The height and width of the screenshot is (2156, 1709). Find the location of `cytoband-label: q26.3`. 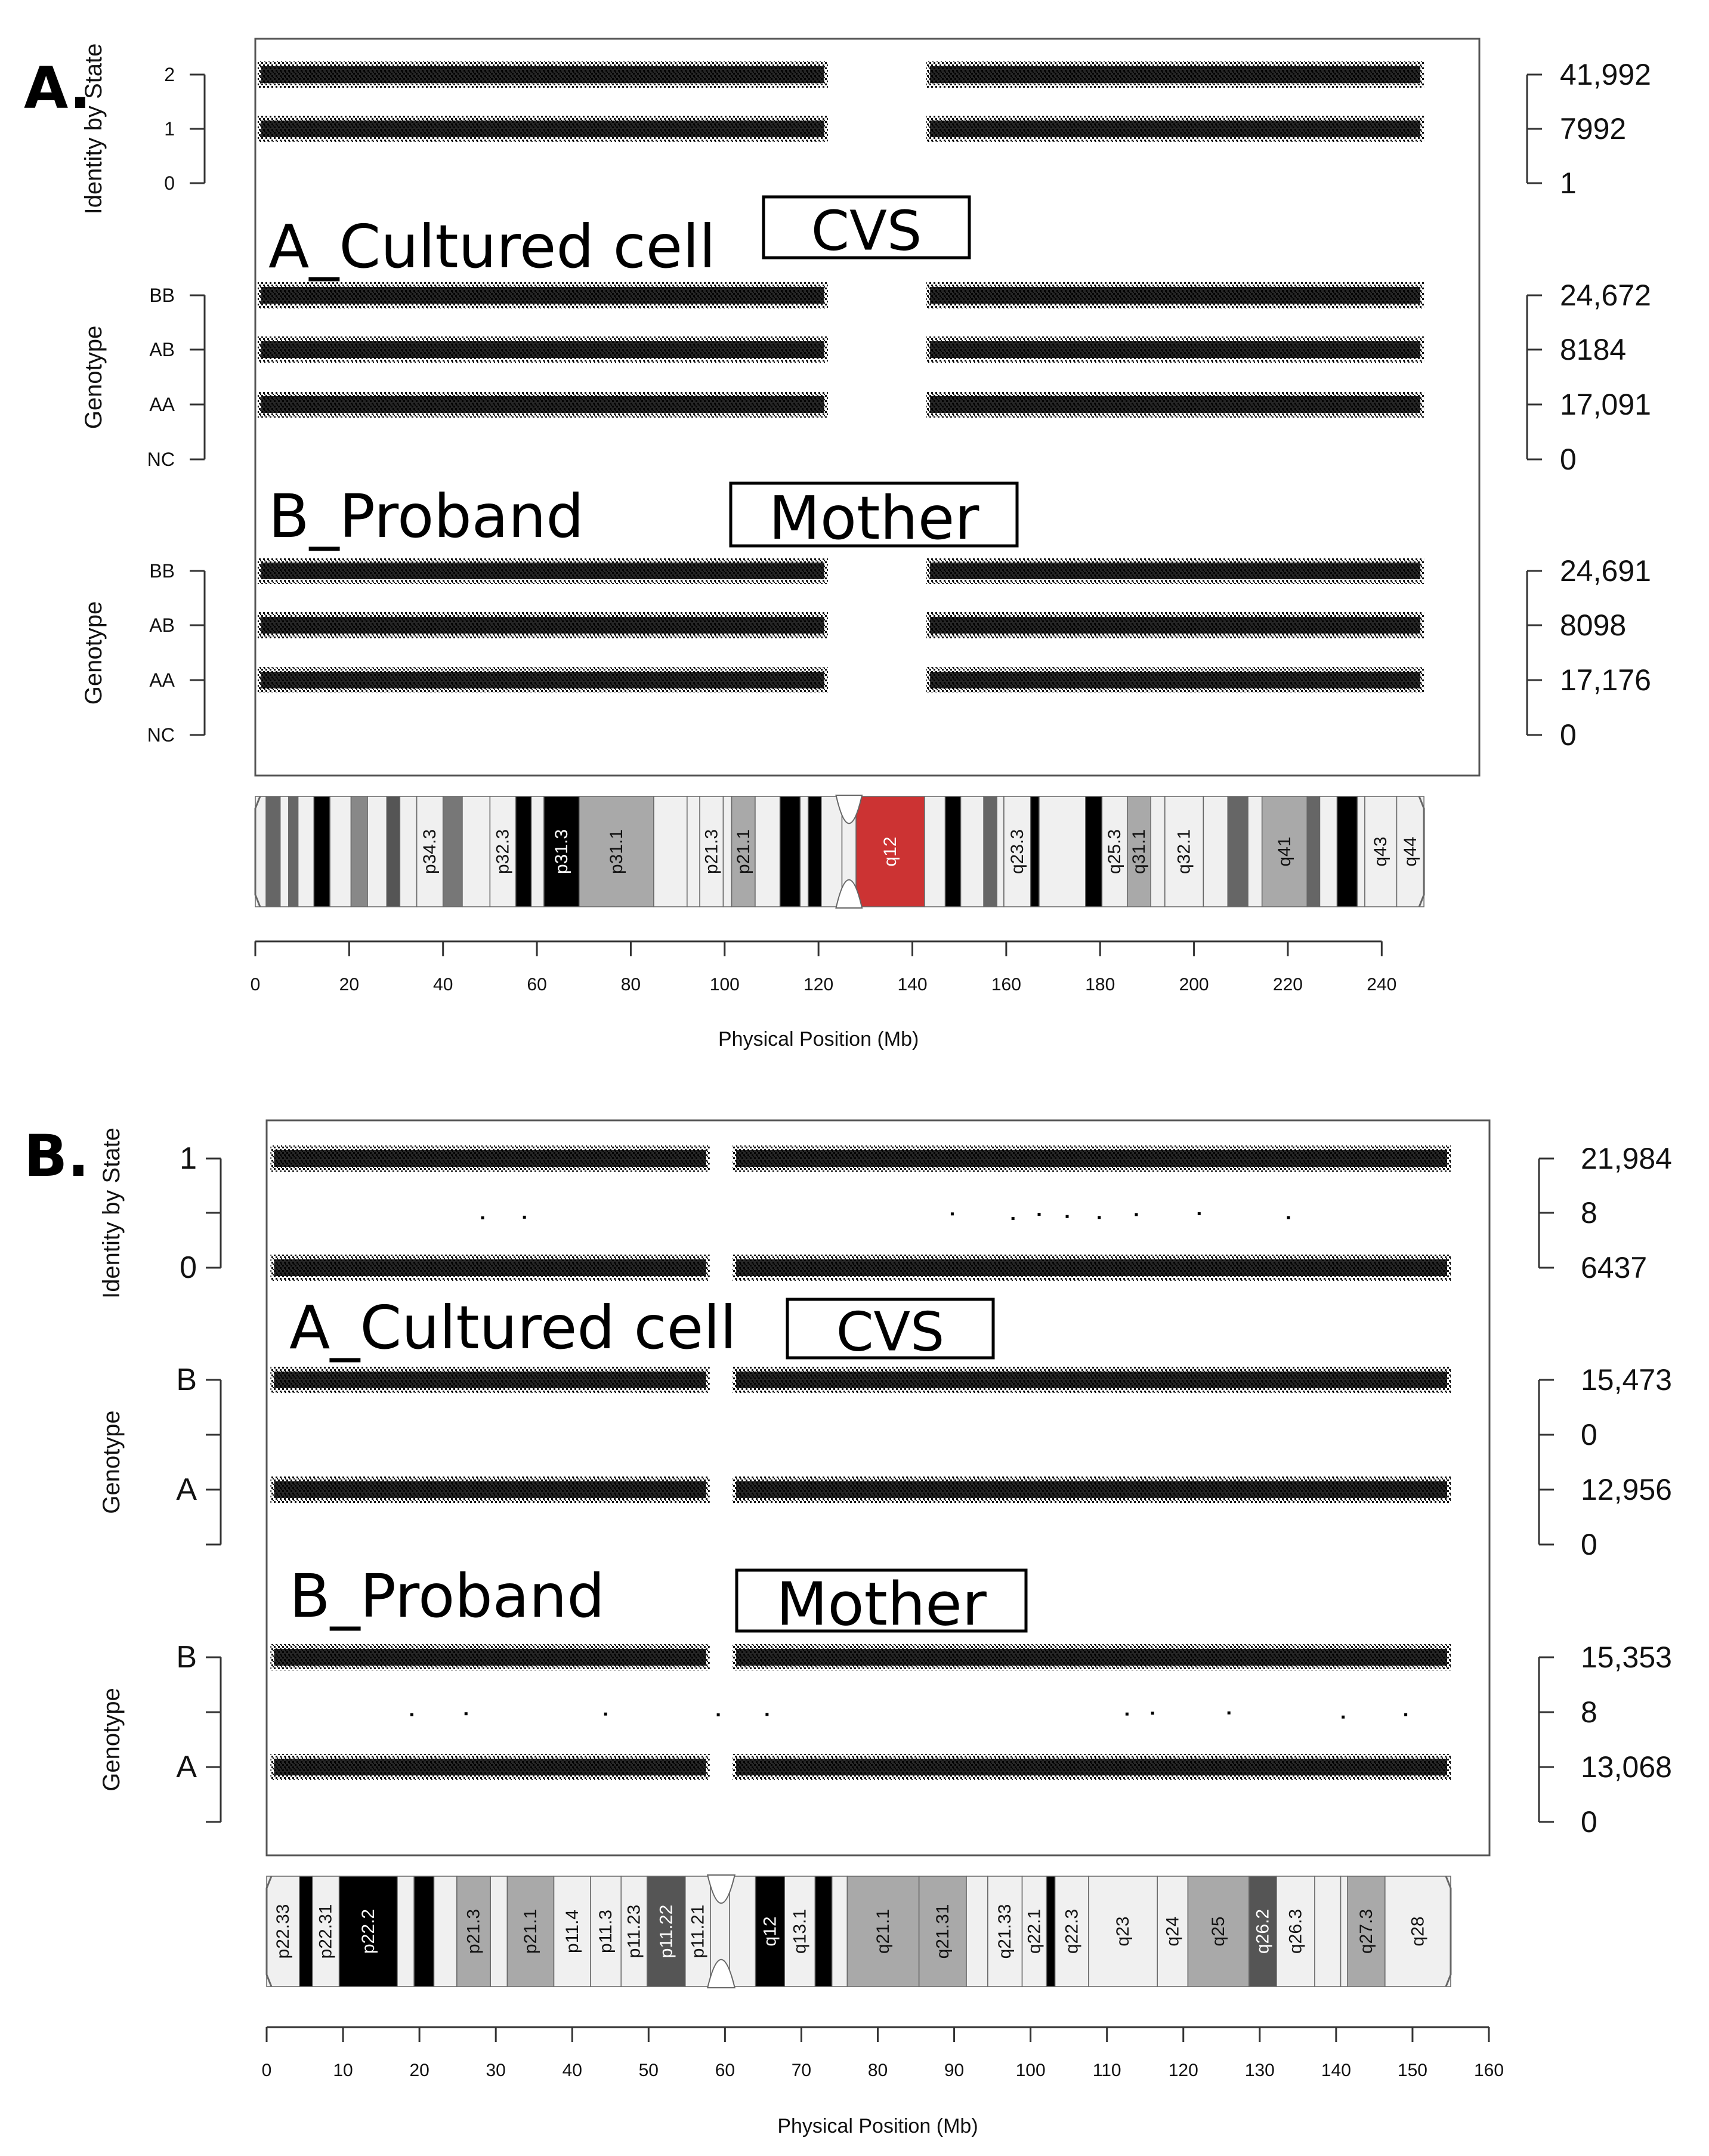

cytoband-label: q26.3 is located at coordinates (1296, 1932).